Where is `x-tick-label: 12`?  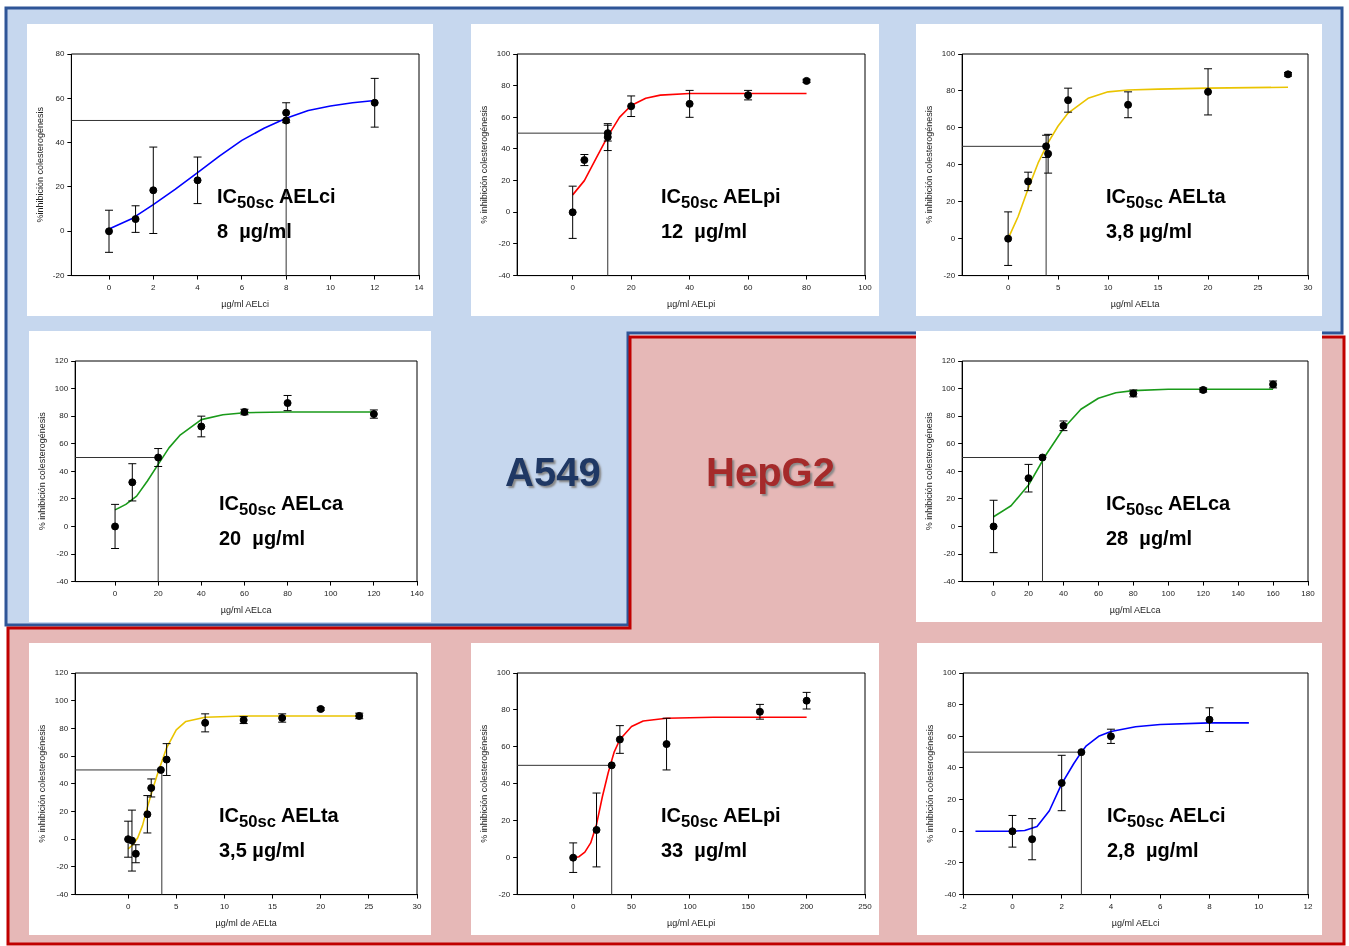
x-tick-label: 12 is located at coordinates (375, 287).